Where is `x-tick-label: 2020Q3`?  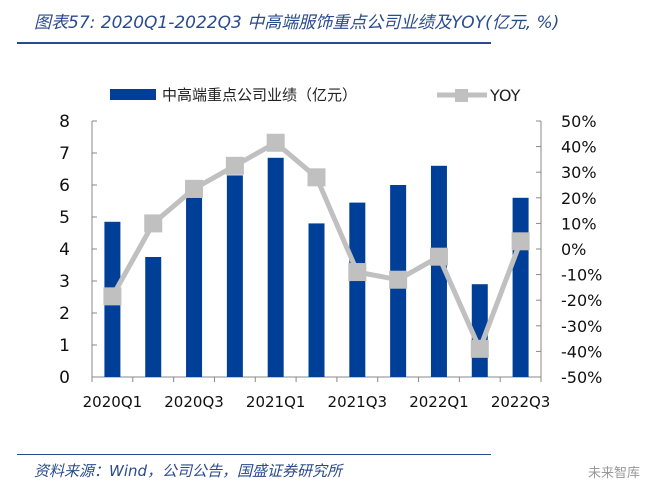 x-tick-label: 2020Q3 is located at coordinates (194, 402).